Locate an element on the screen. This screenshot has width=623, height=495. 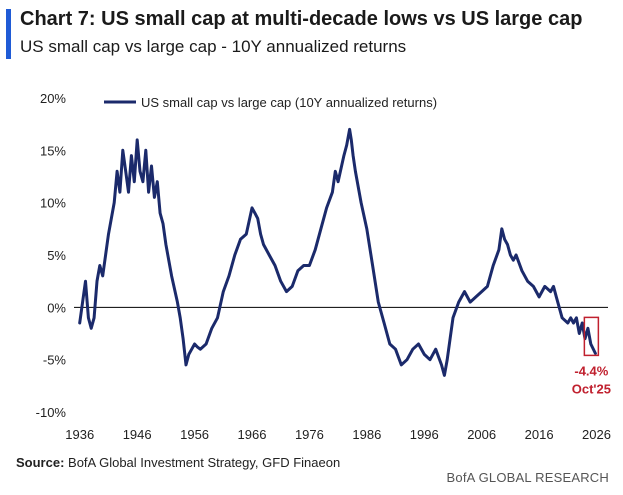
y-tick-label: 10% is located at coordinates (53, 203).